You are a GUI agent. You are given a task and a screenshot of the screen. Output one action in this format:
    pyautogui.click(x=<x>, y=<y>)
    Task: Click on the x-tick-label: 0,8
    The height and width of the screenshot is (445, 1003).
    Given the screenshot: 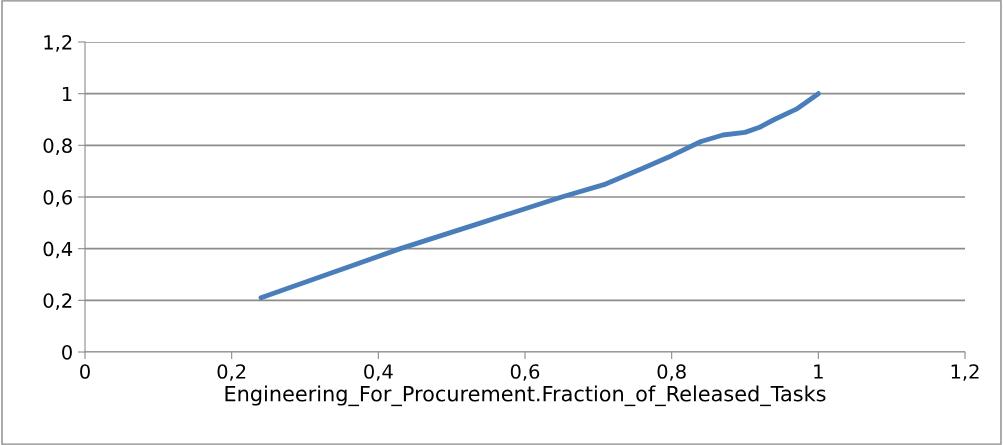 What is the action you would take?
    pyautogui.click(x=671, y=372)
    